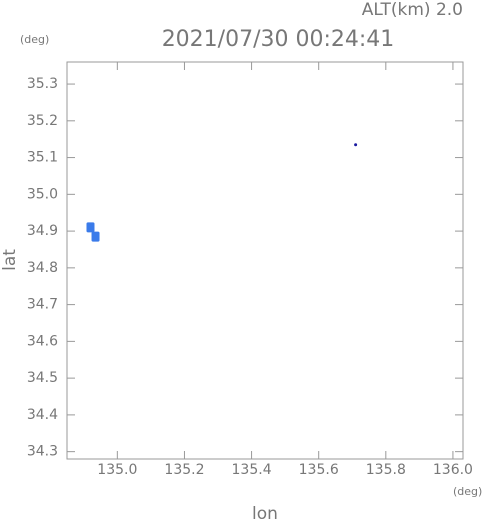 This screenshot has height=521, width=491. Describe the element at coordinates (184, 470) in the screenshot. I see `x-tick-label: 135.2` at that location.